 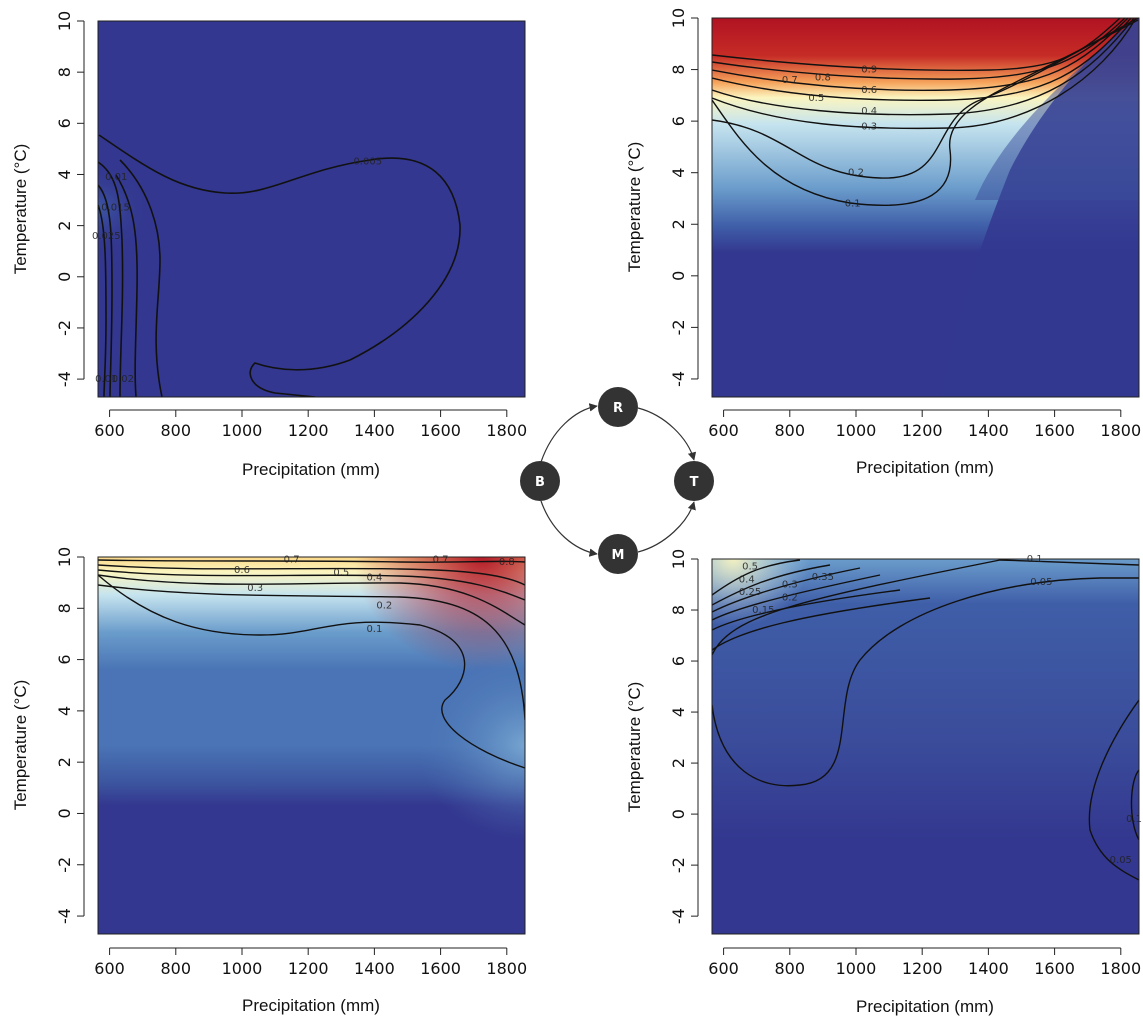 I want to click on edge-m-to-t, so click(x=666, y=527).